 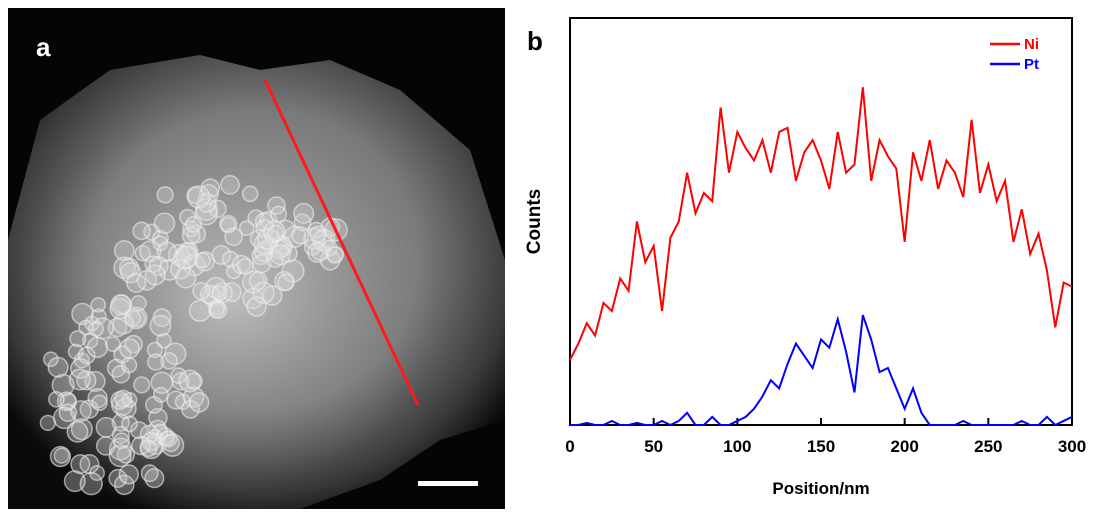 What do you see at coordinates (653, 446) in the screenshot?
I see `x-tick-label: 50` at bounding box center [653, 446].